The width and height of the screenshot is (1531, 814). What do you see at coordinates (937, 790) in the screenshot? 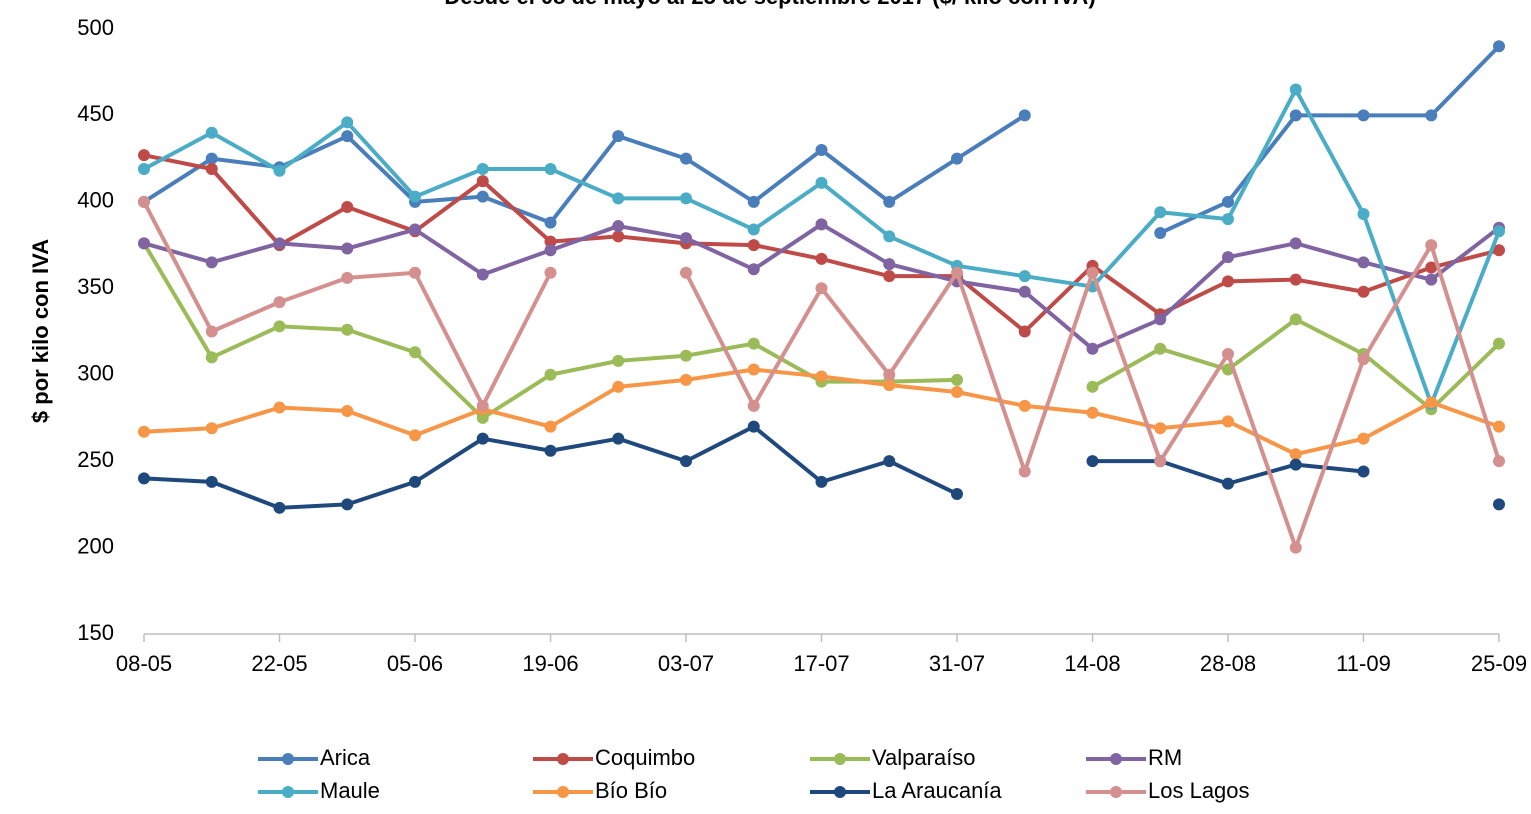
I see `legend-label: La Araucanía` at bounding box center [937, 790].